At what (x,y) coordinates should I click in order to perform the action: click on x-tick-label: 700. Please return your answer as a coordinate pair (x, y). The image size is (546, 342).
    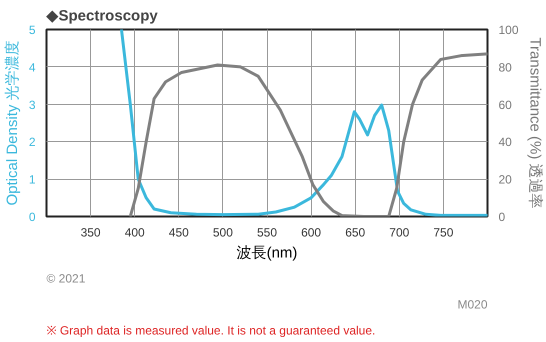
    Looking at the image, I should click on (399, 233).